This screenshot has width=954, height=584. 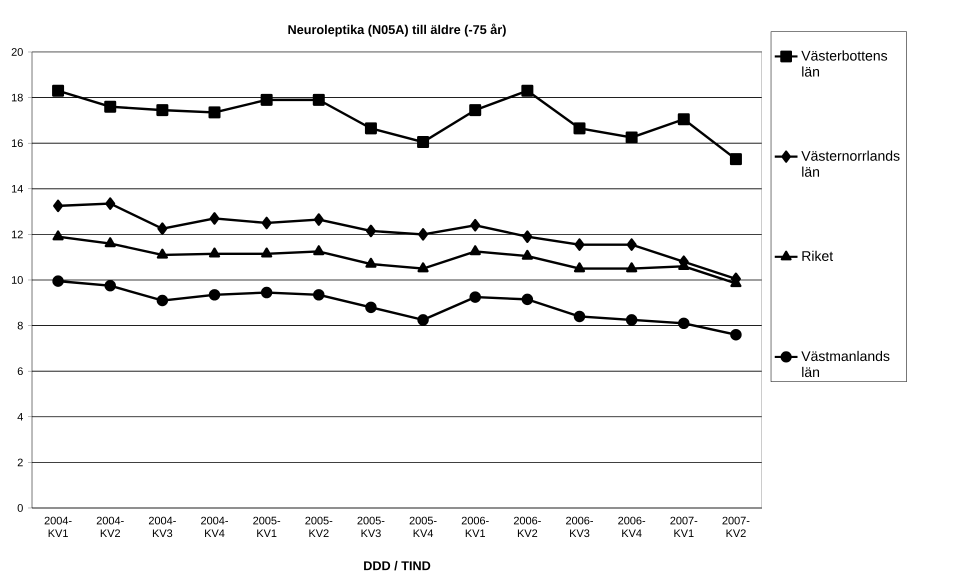 I want to click on y-tick-label: 10, so click(x=17, y=280).